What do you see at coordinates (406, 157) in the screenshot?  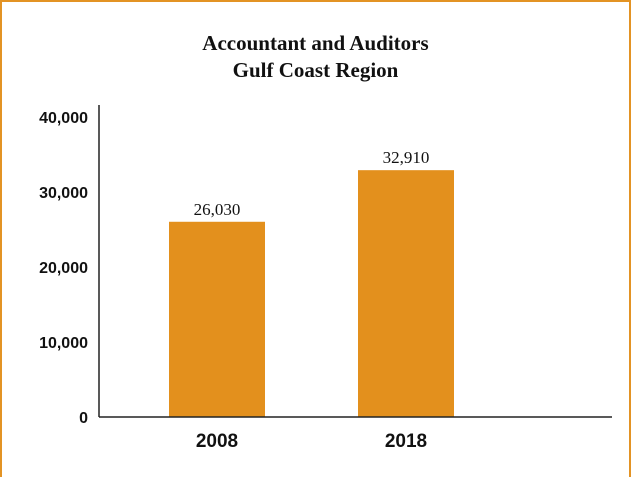 I see `data-label: 32,910` at bounding box center [406, 157].